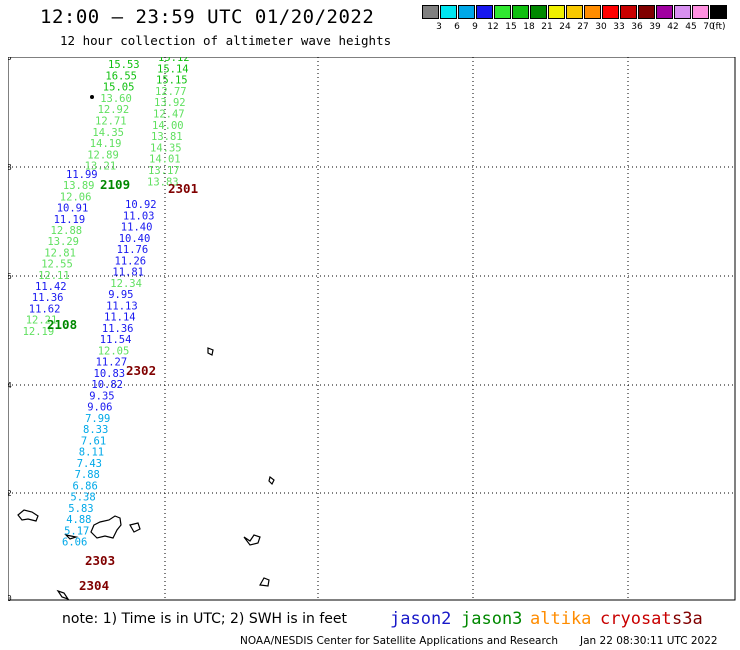 Image resolution: width=740 pixels, height=650 pixels. What do you see at coordinates (137, 228) in the screenshot?
I see `wave-height-value: 11.40` at bounding box center [137, 228].